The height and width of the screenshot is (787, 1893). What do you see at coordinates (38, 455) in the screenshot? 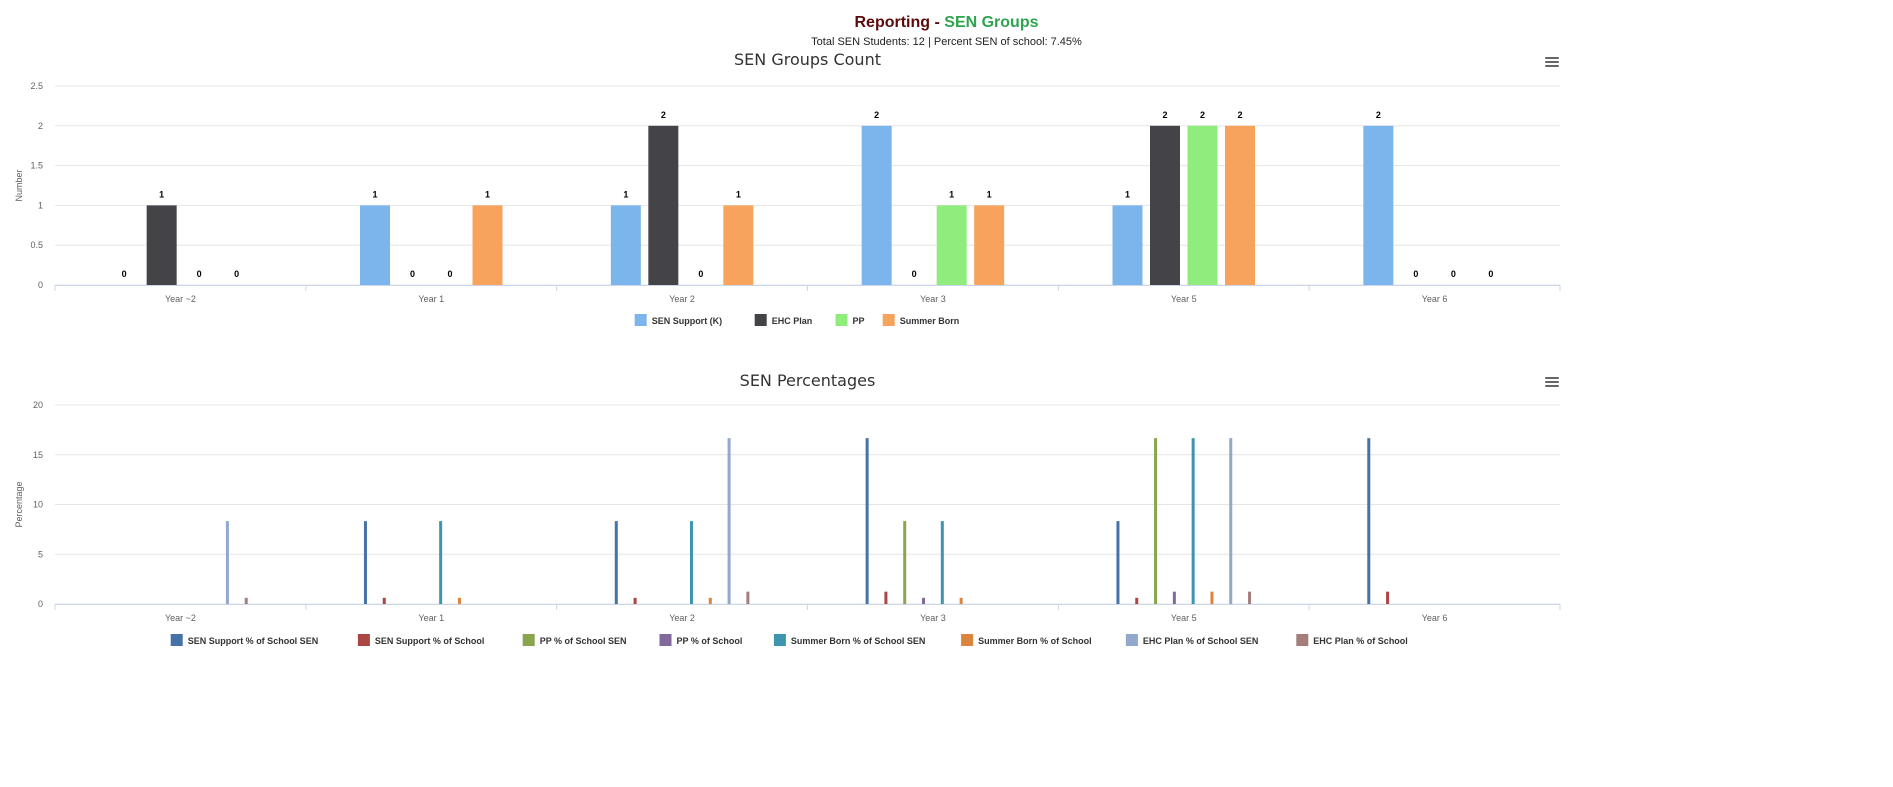
I see `y-tick-label: 15` at bounding box center [38, 455].